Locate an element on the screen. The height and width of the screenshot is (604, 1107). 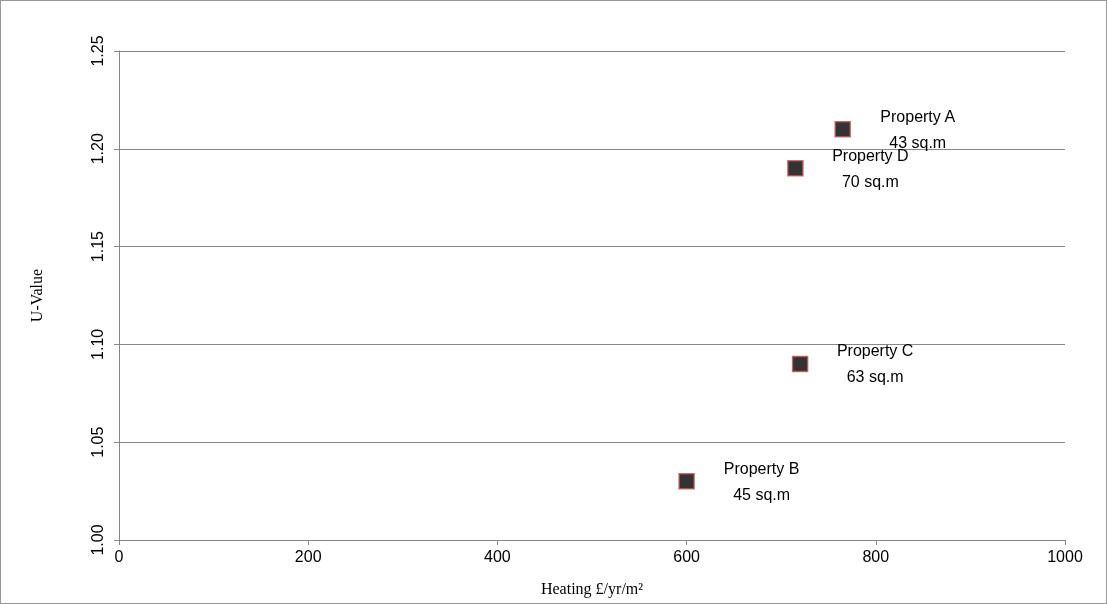
x-axis-title: Heating £/yr/m² is located at coordinates (592, 588).